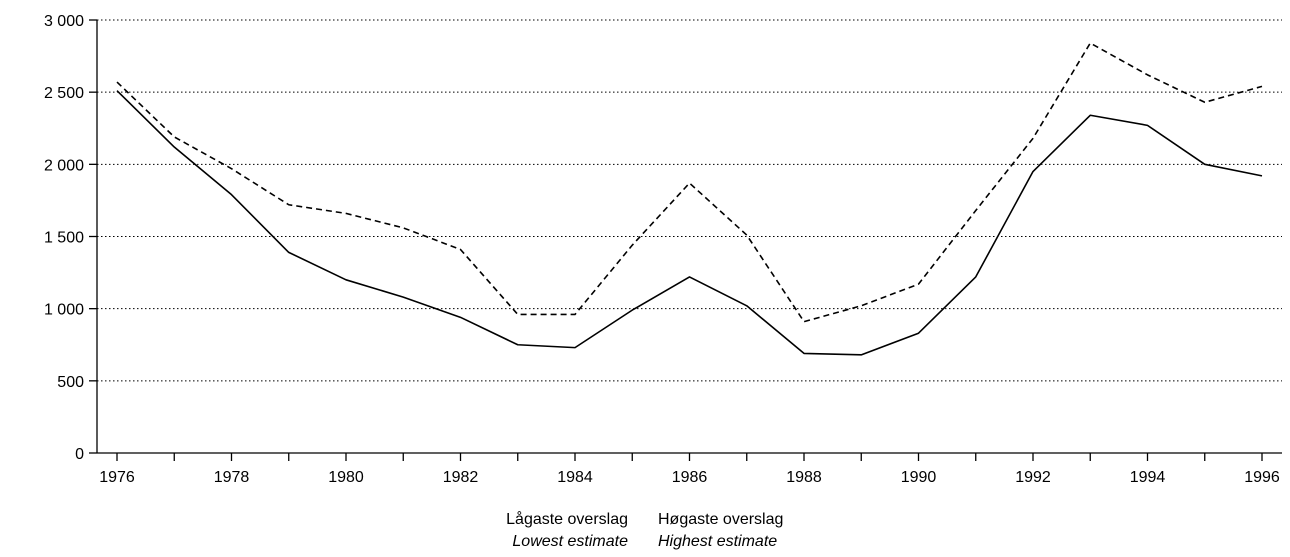 The width and height of the screenshot is (1290, 557). What do you see at coordinates (720, 519) in the screenshot?
I see `legend-label-highest: Høgaste overslag` at bounding box center [720, 519].